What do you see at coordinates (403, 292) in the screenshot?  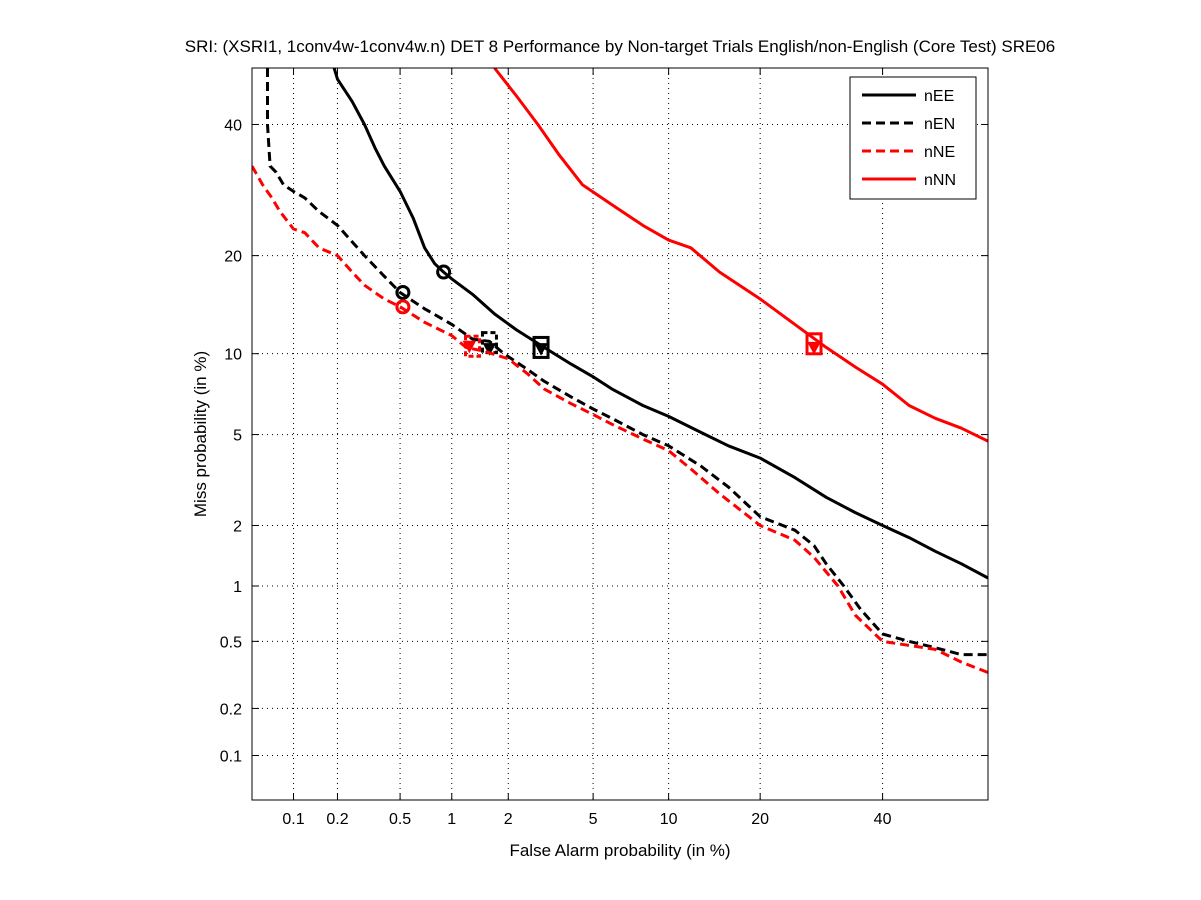 I see `marker-circle-nen` at bounding box center [403, 292].